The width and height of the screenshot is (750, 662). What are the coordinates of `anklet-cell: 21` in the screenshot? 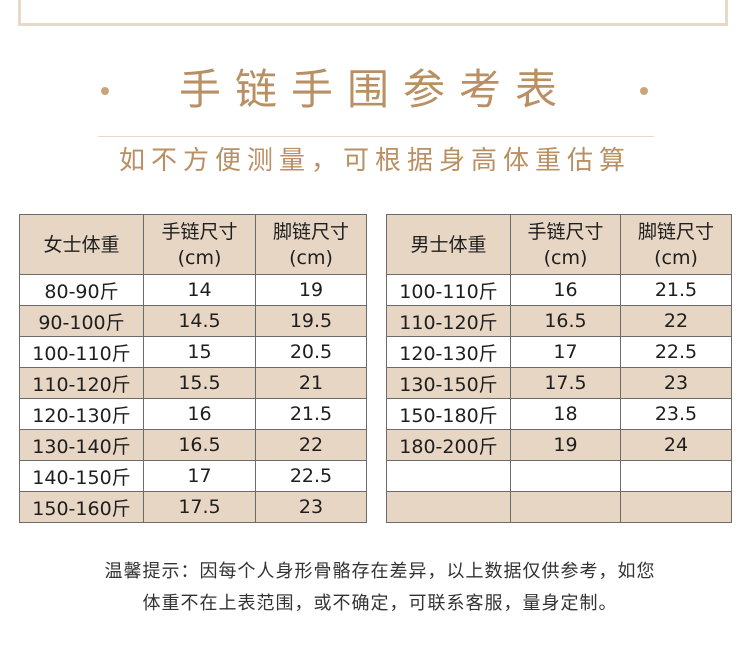 It's located at (311, 383).